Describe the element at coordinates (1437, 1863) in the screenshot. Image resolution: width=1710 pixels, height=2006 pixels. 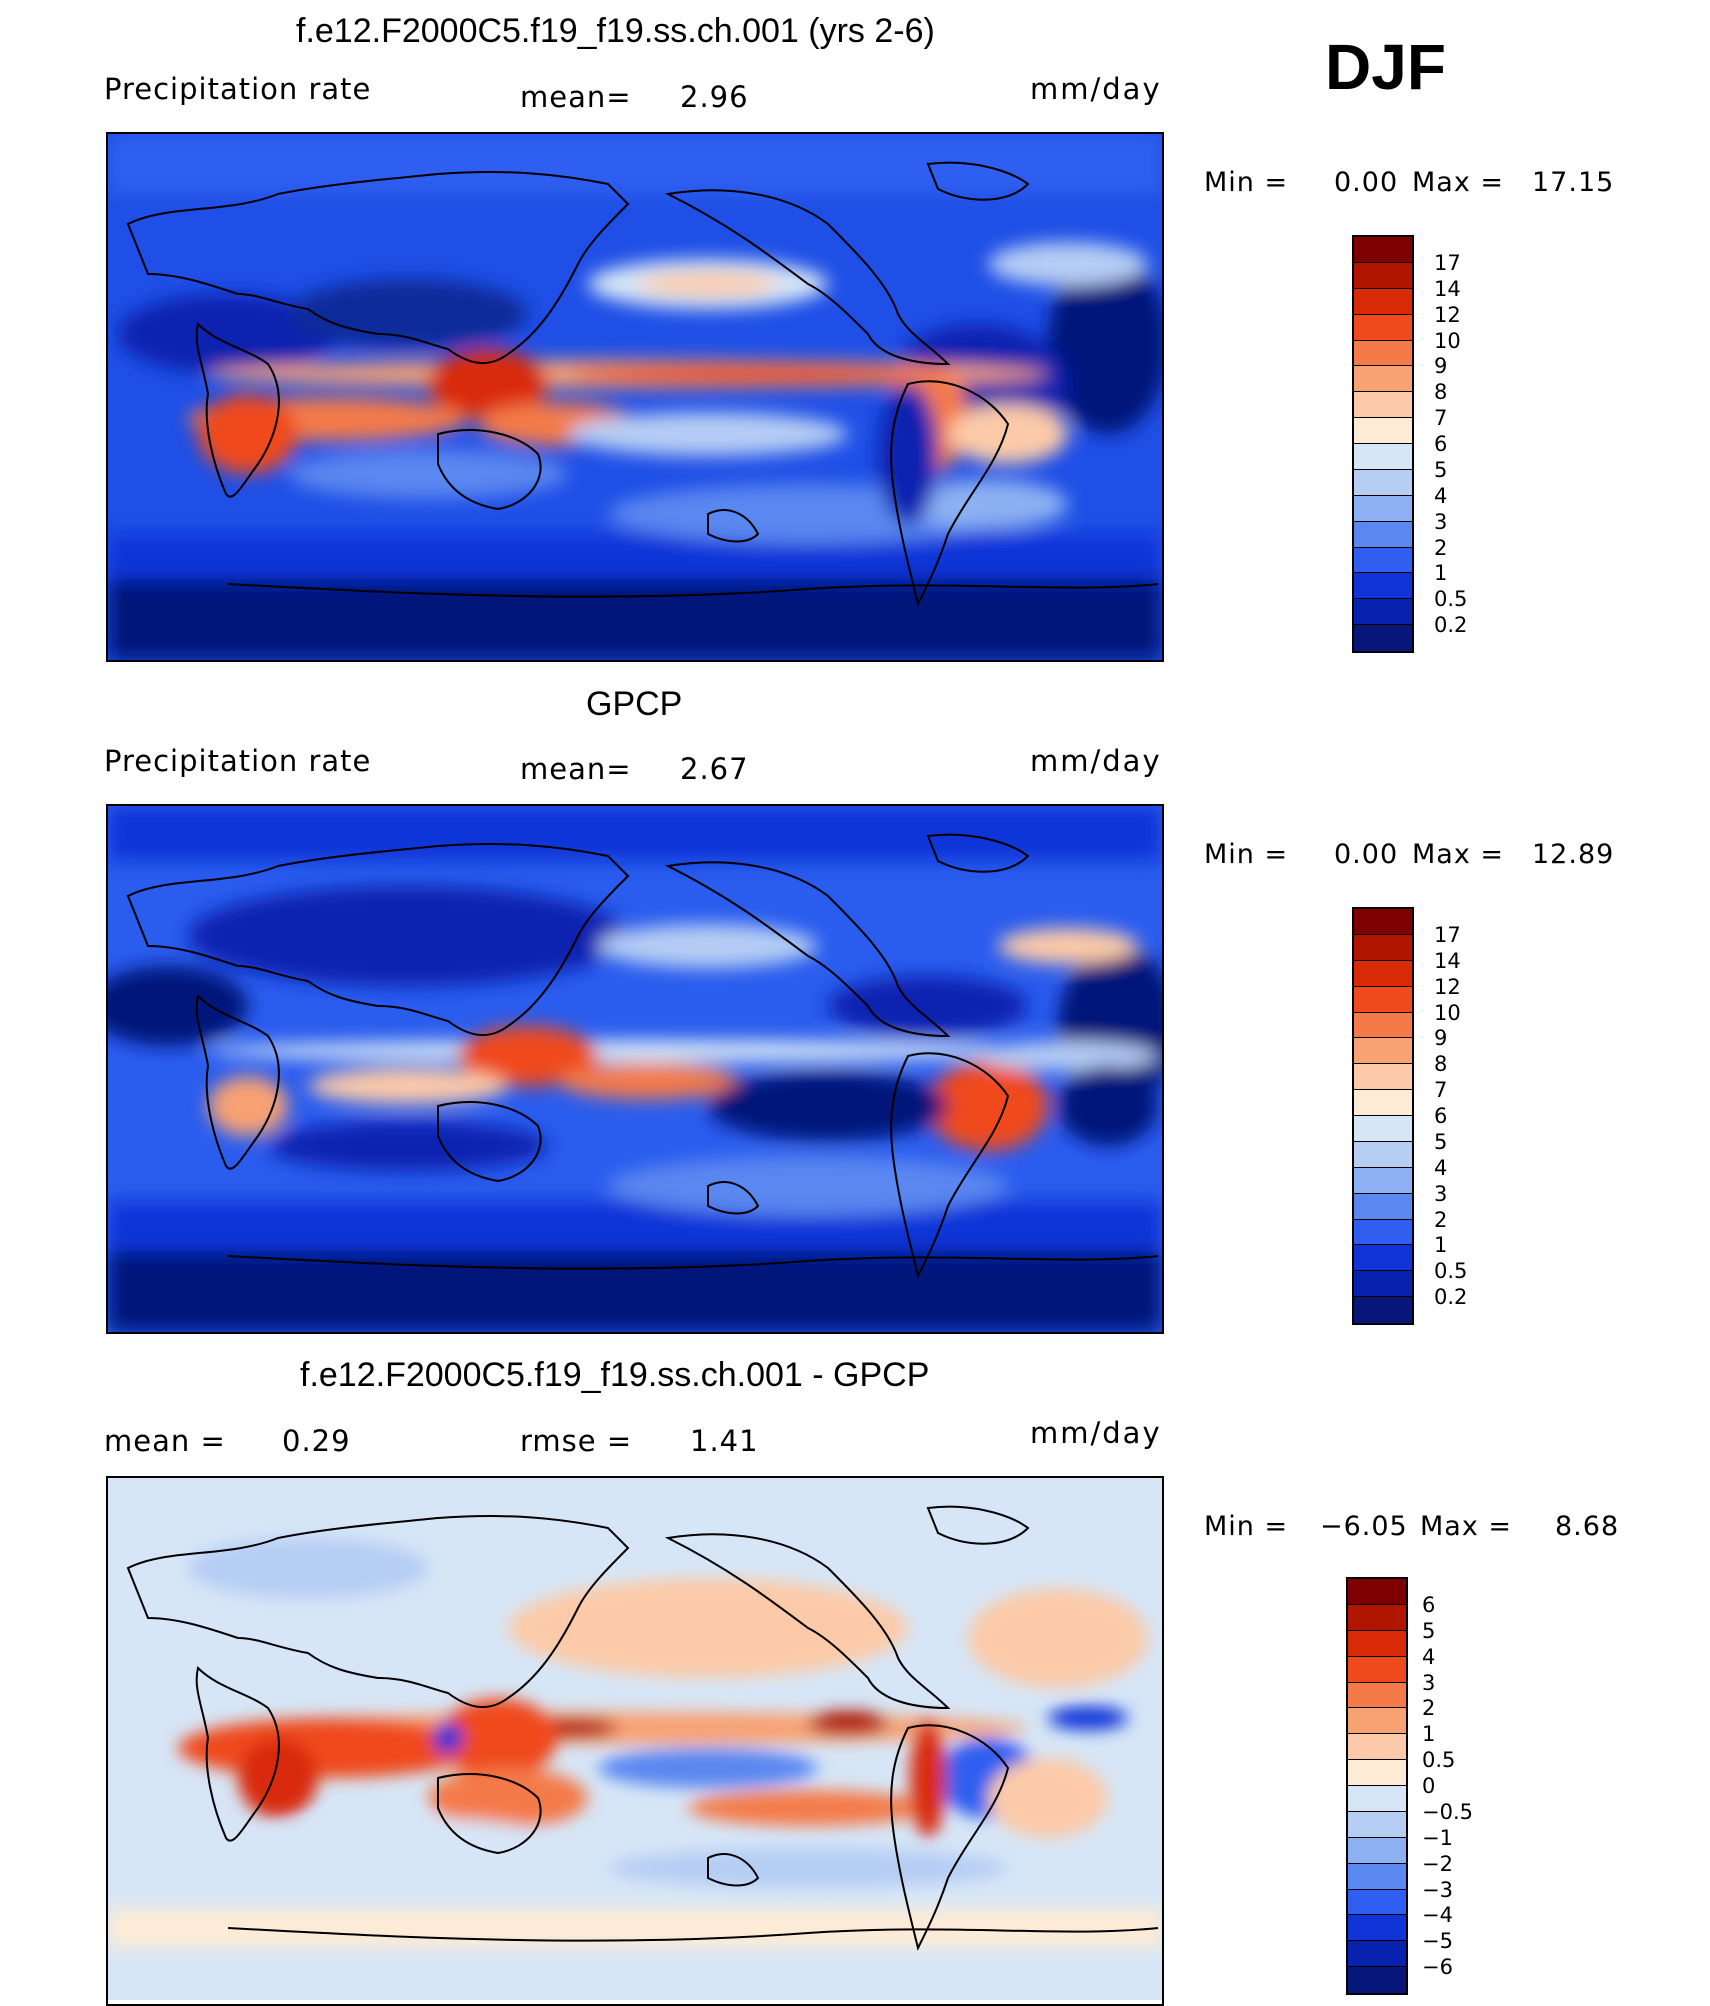
I see `colorbar-tick-label: −2` at that location.